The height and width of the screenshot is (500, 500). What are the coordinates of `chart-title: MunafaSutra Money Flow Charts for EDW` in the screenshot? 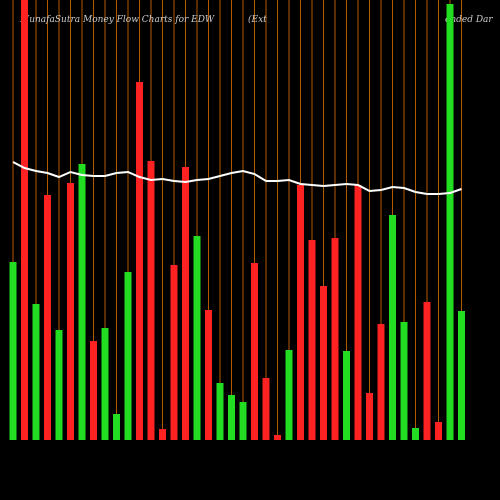 It's located at (117, 20).